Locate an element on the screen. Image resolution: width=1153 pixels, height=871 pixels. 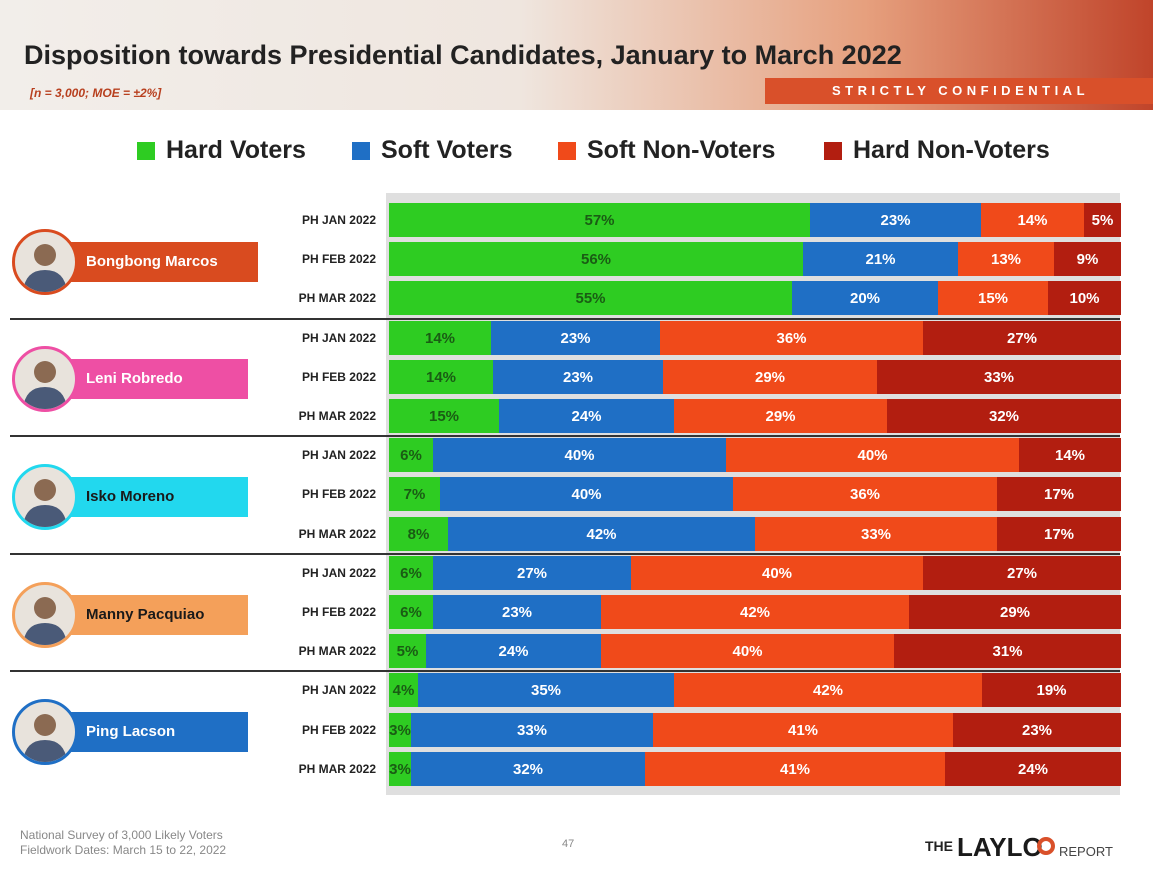
stacked-bar: 7% 40% 36% 17% is located at coordinates (755, 494).